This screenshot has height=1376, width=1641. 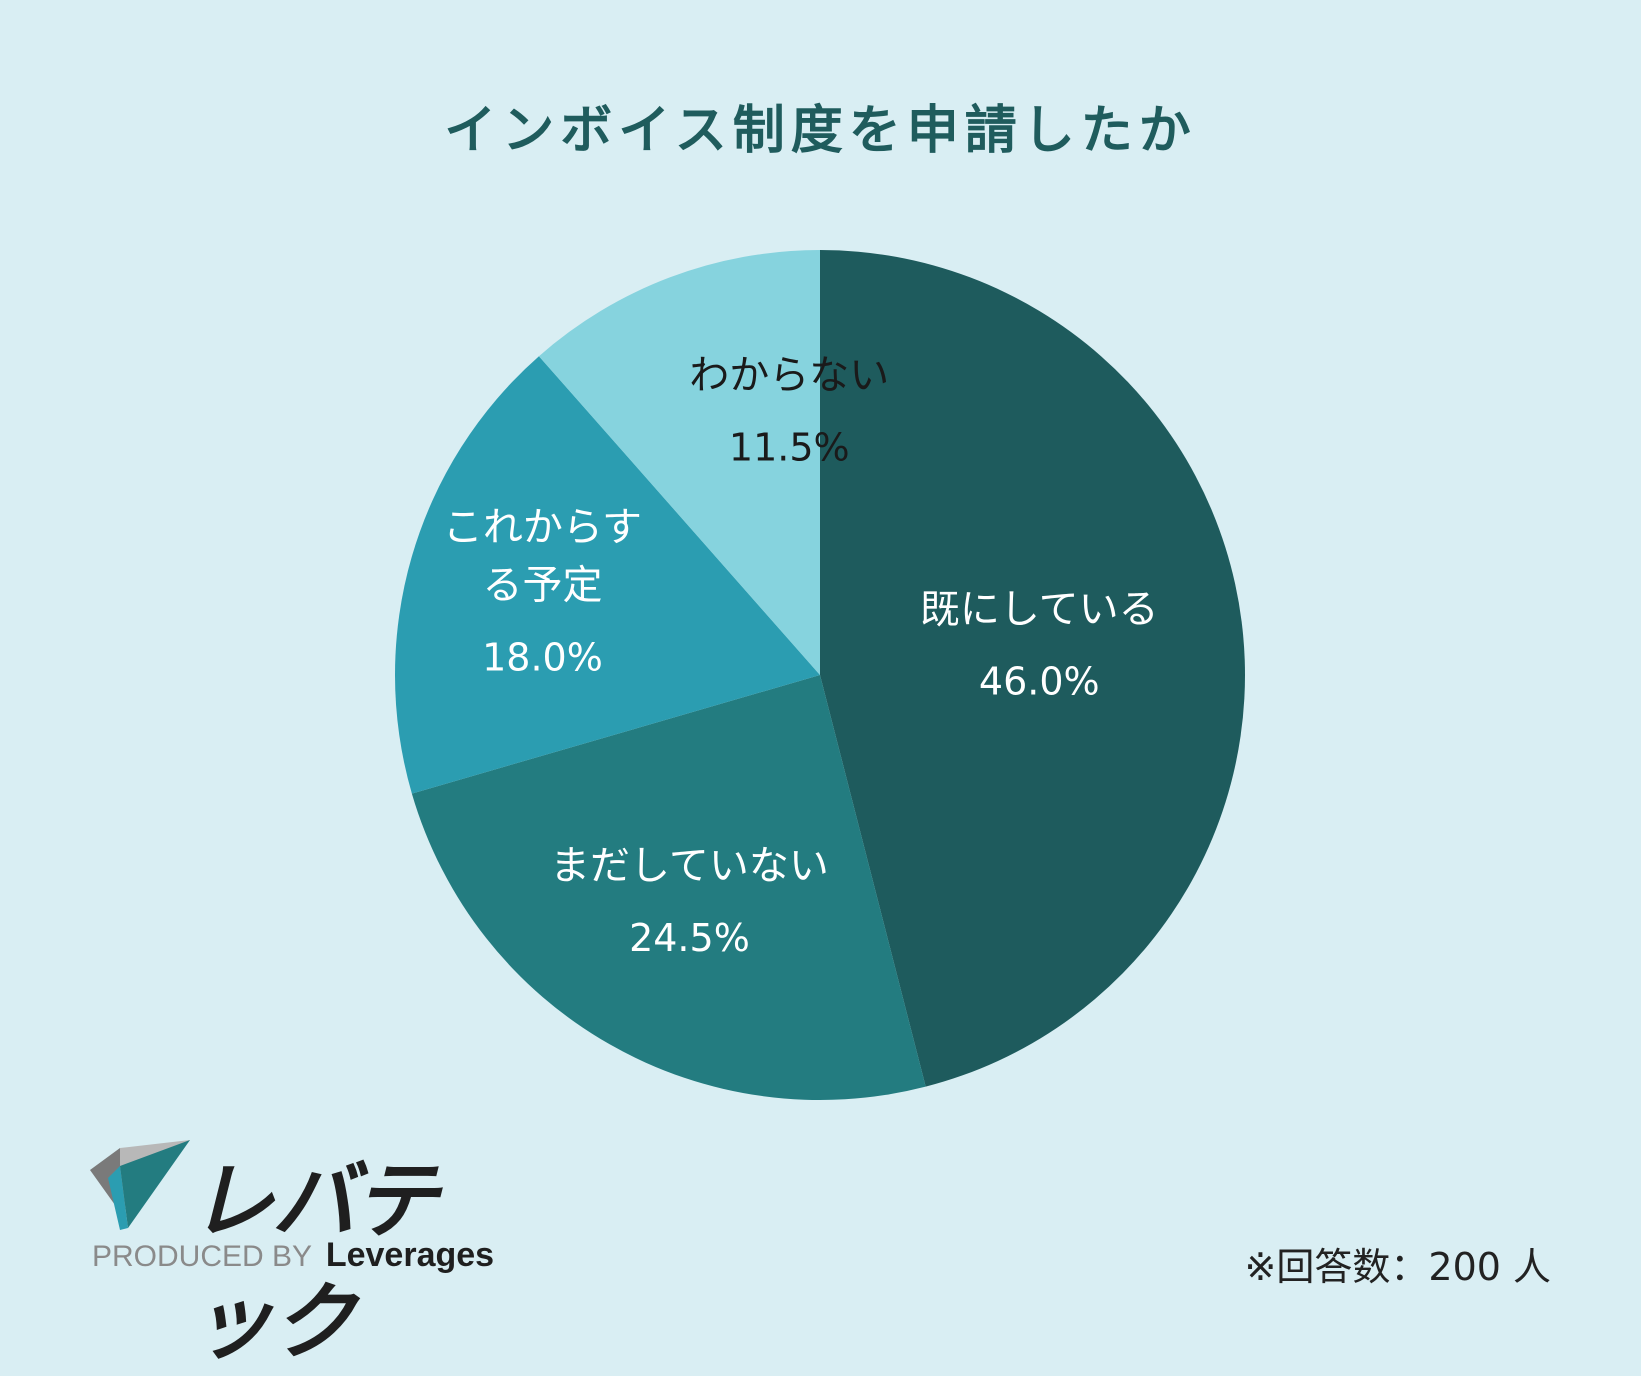 What do you see at coordinates (789, 410) in the screenshot?
I see `slice-label-group: わからない 11.5%` at bounding box center [789, 410].